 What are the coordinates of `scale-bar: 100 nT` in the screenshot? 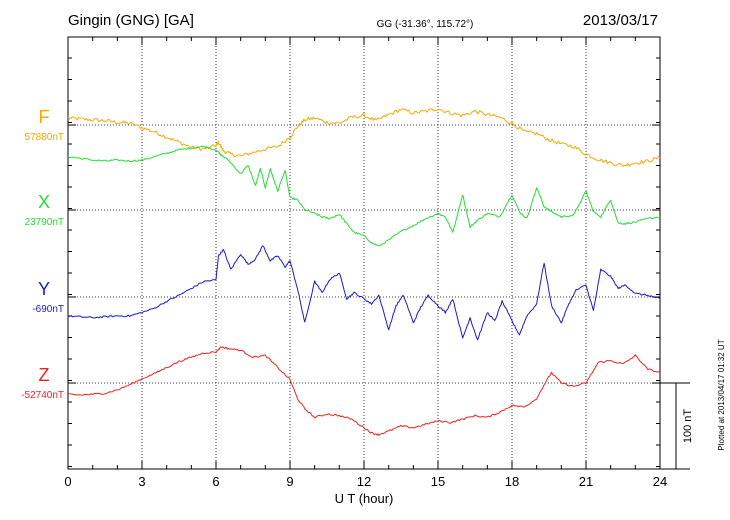 It's located at (677, 426).